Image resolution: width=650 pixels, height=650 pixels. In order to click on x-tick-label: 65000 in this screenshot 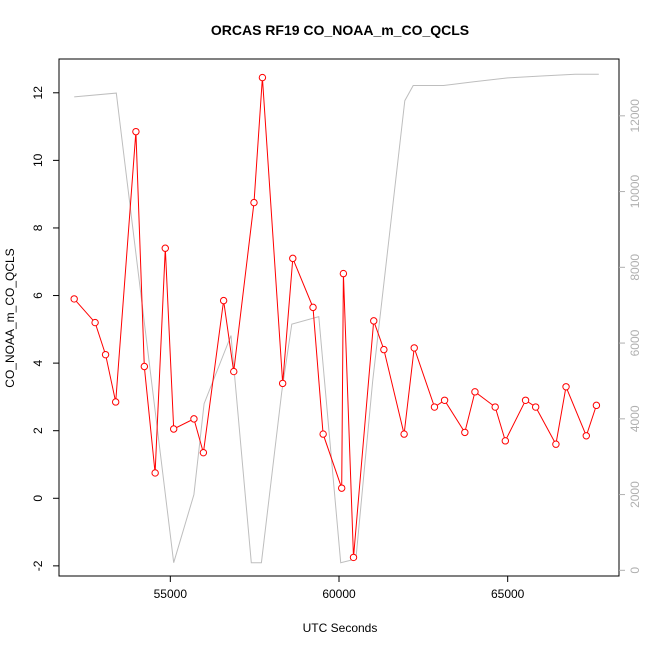, I will do `click(508, 594)`.